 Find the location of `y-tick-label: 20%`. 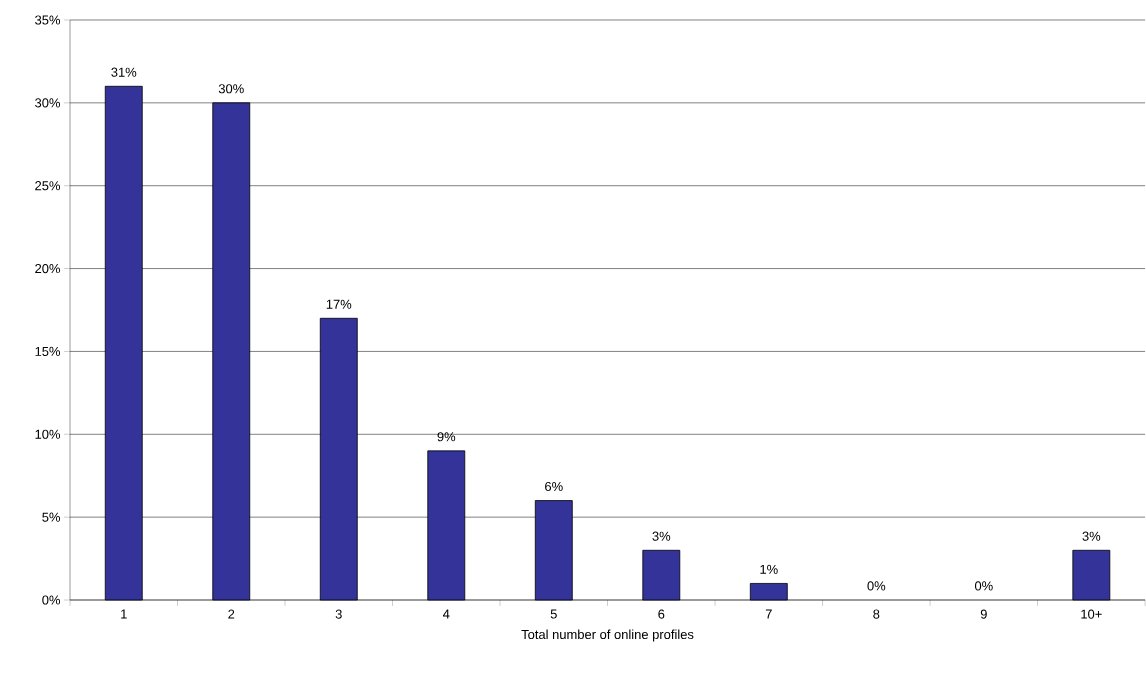

y-tick-label: 20% is located at coordinates (48, 268).